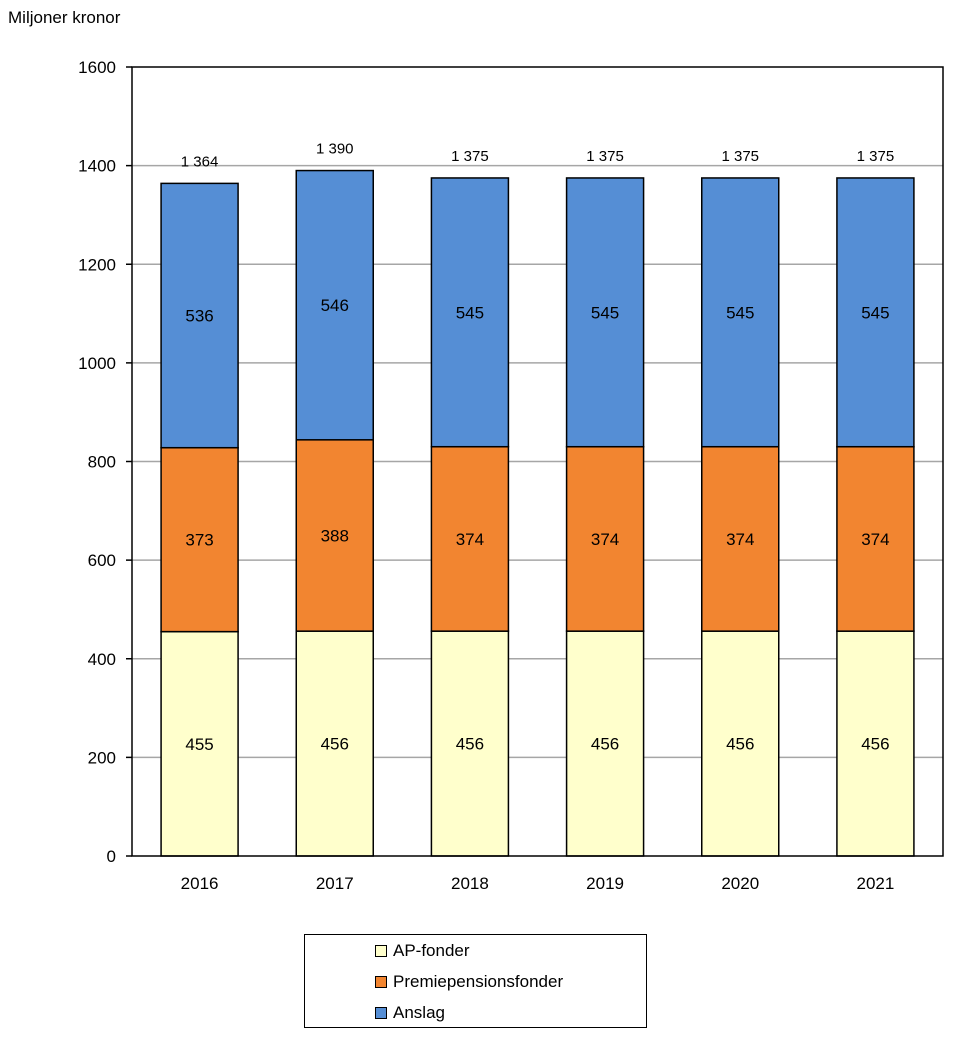  I want to click on data-label: 373, so click(199, 540).